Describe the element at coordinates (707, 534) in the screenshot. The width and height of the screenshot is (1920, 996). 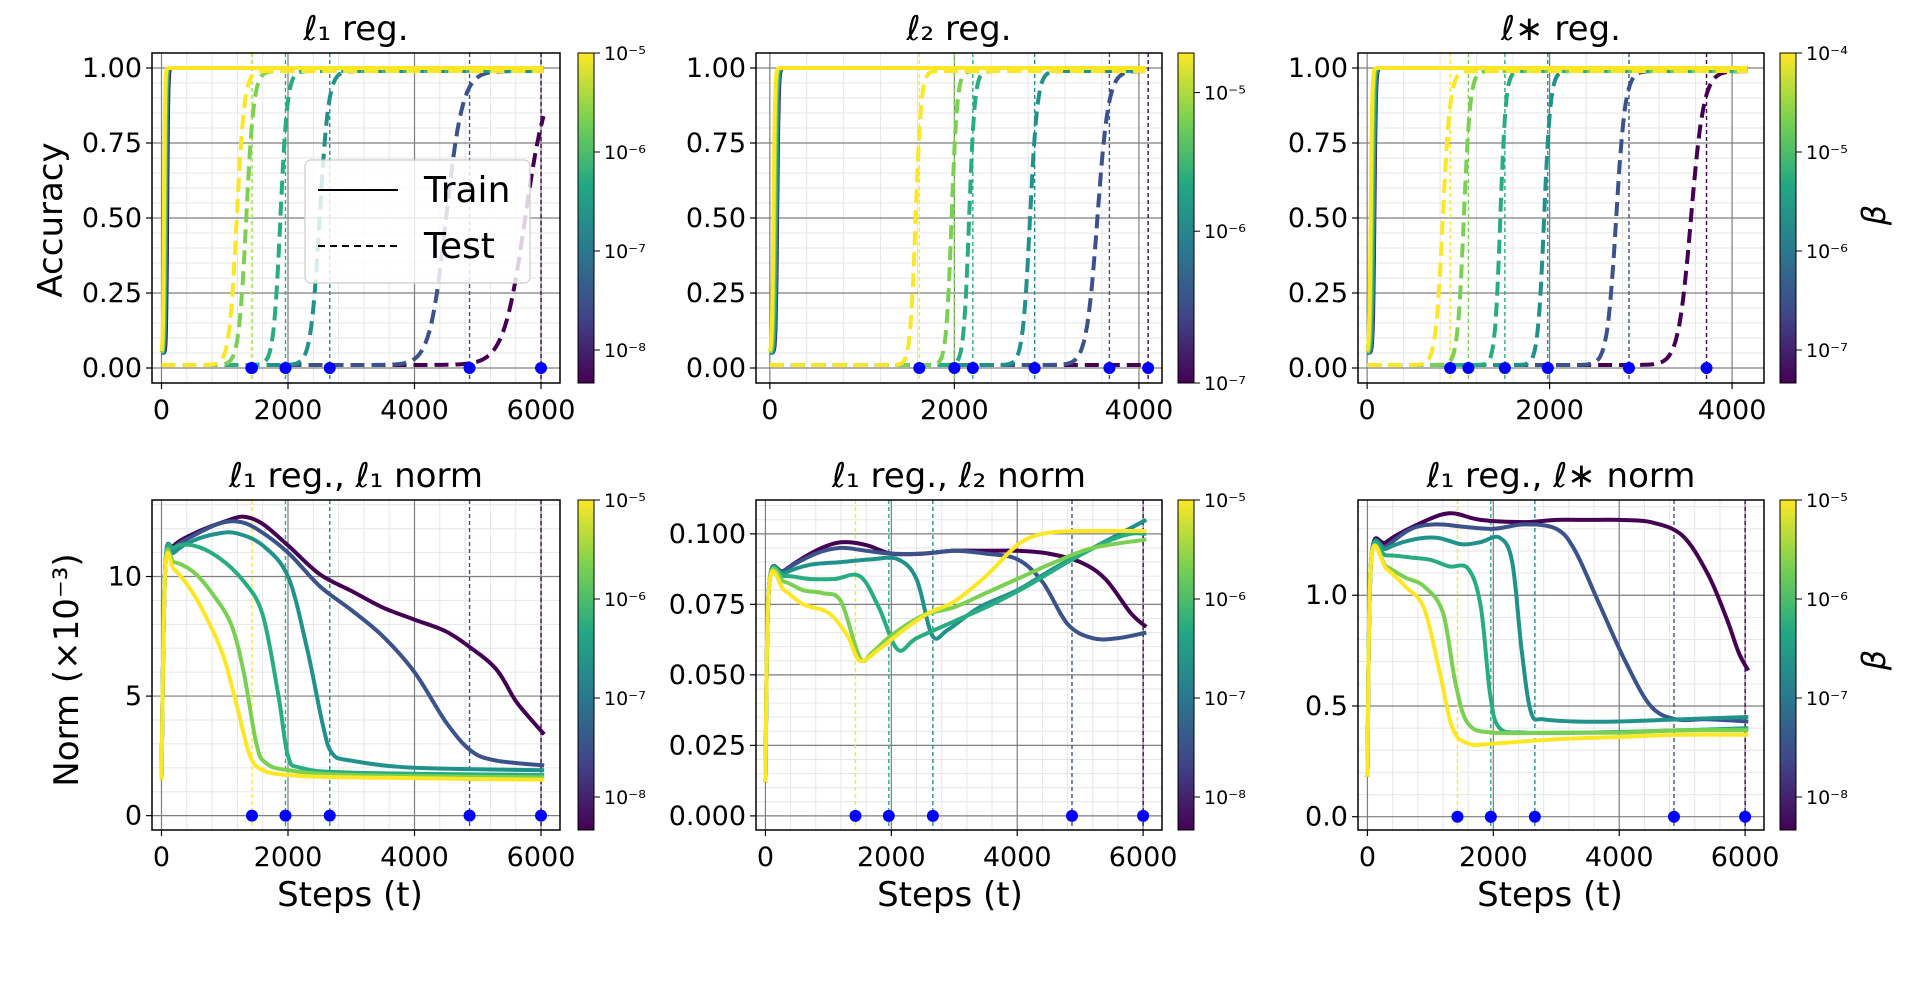
I see `y-tick-label: 0.100` at that location.